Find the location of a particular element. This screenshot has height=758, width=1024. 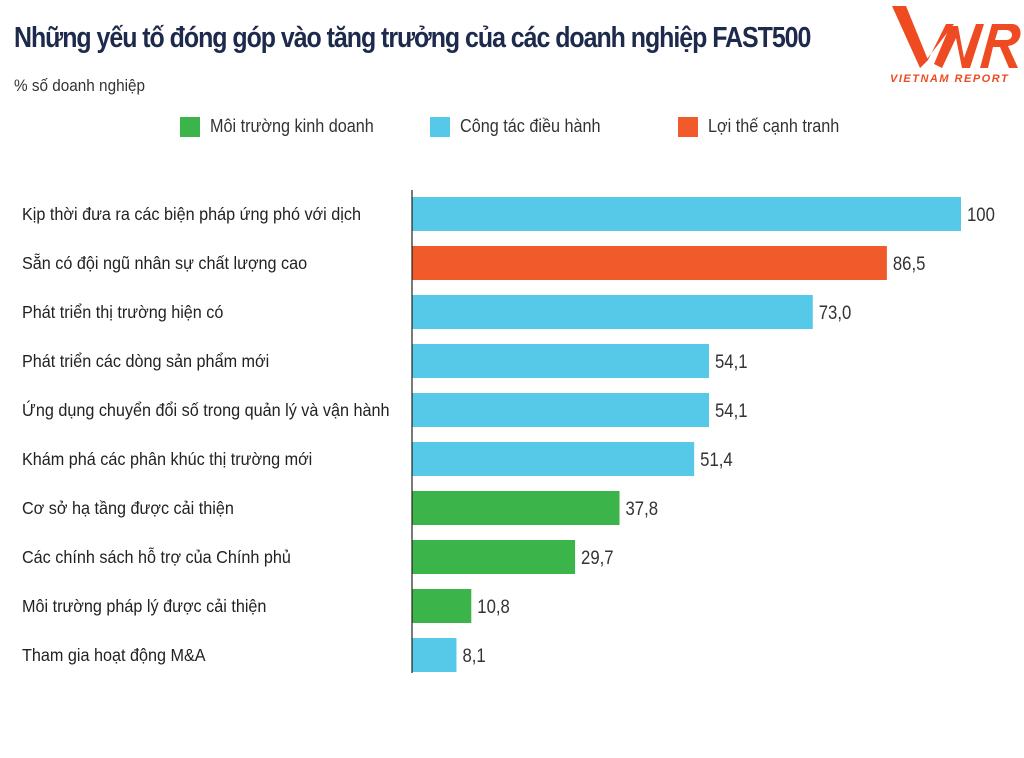

legend-swatch-green is located at coordinates (190, 126).